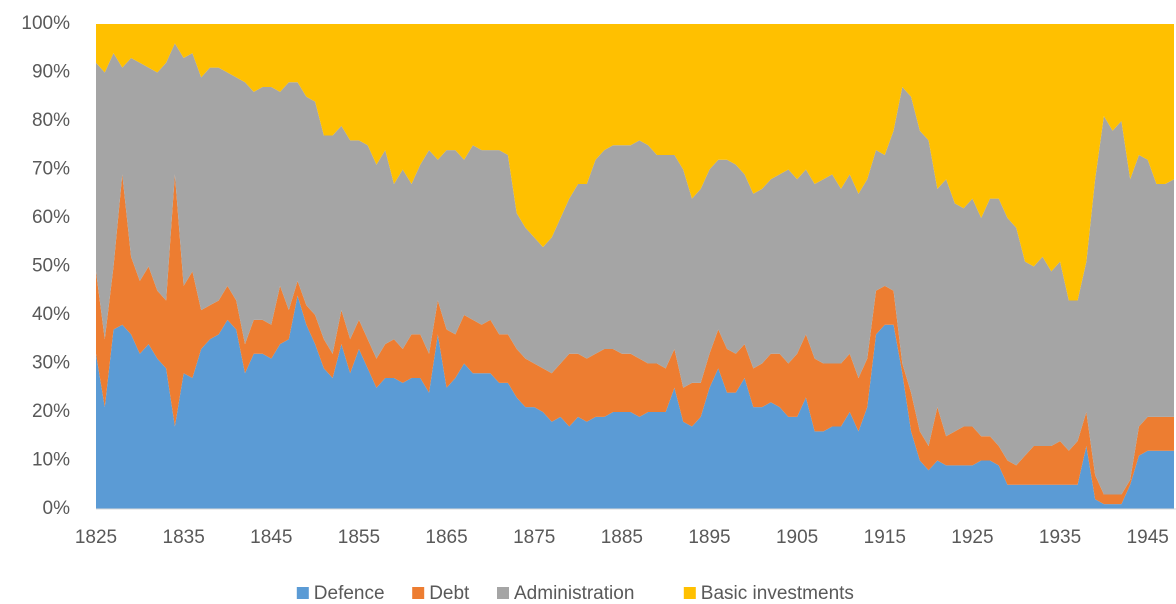 The width and height of the screenshot is (1176, 604). What do you see at coordinates (777, 593) in the screenshot?
I see `legend-label: Basic investments` at bounding box center [777, 593].